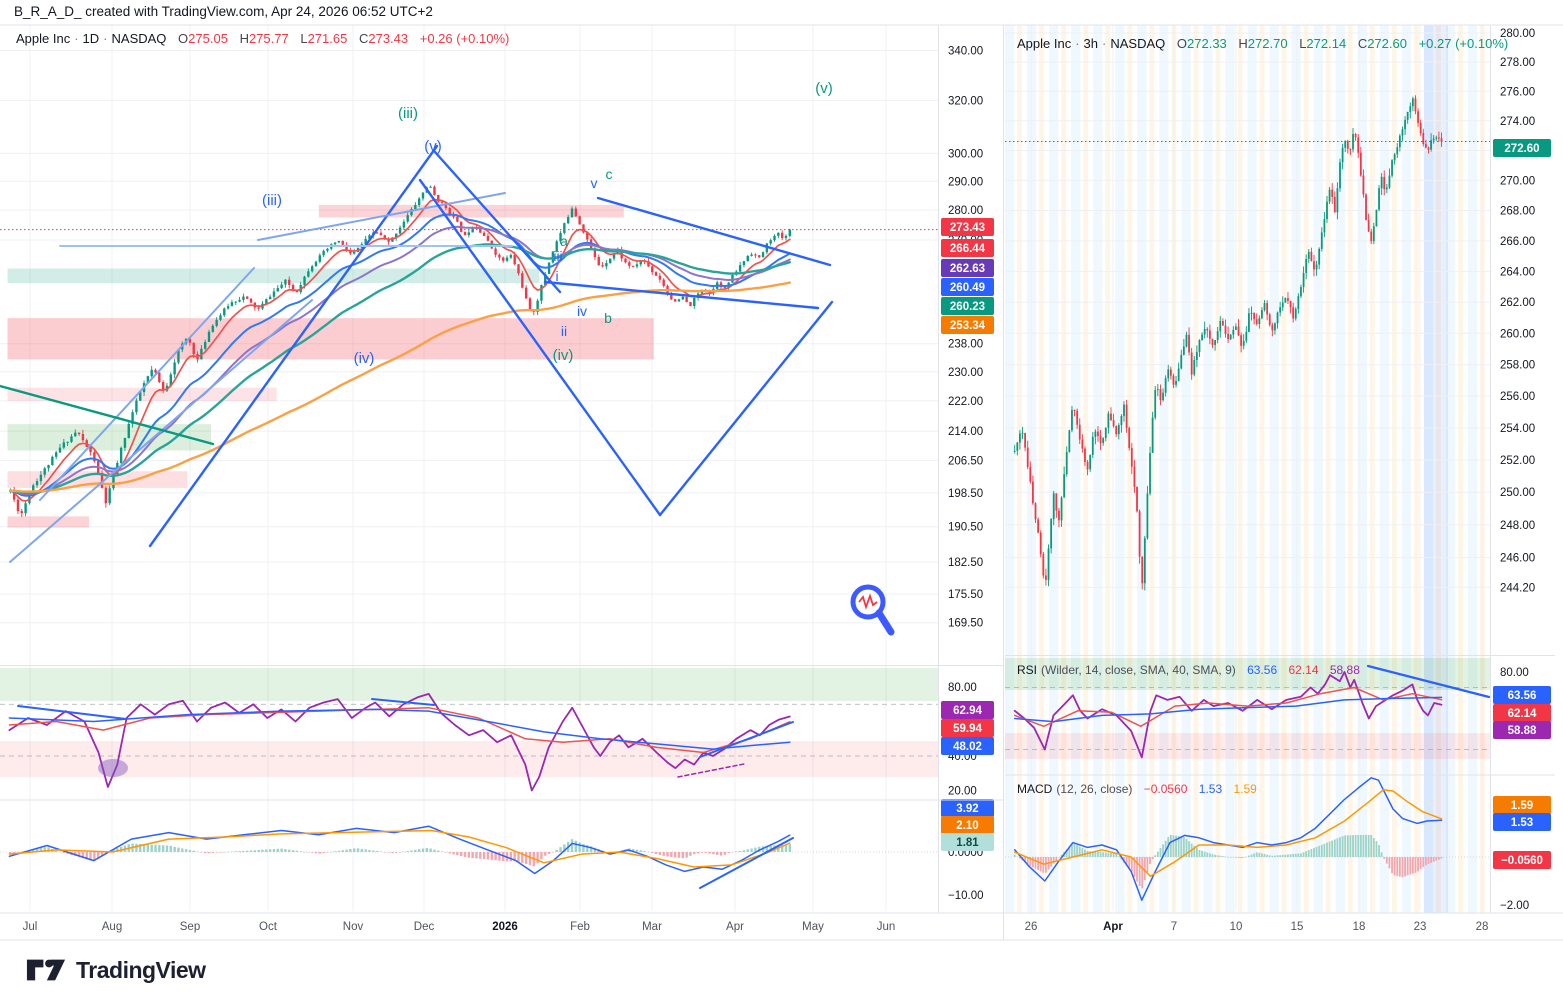 The width and height of the screenshot is (1563, 999). Describe the element at coordinates (967, 826) in the screenshot. I see `svg-text: 2.10` at that location.